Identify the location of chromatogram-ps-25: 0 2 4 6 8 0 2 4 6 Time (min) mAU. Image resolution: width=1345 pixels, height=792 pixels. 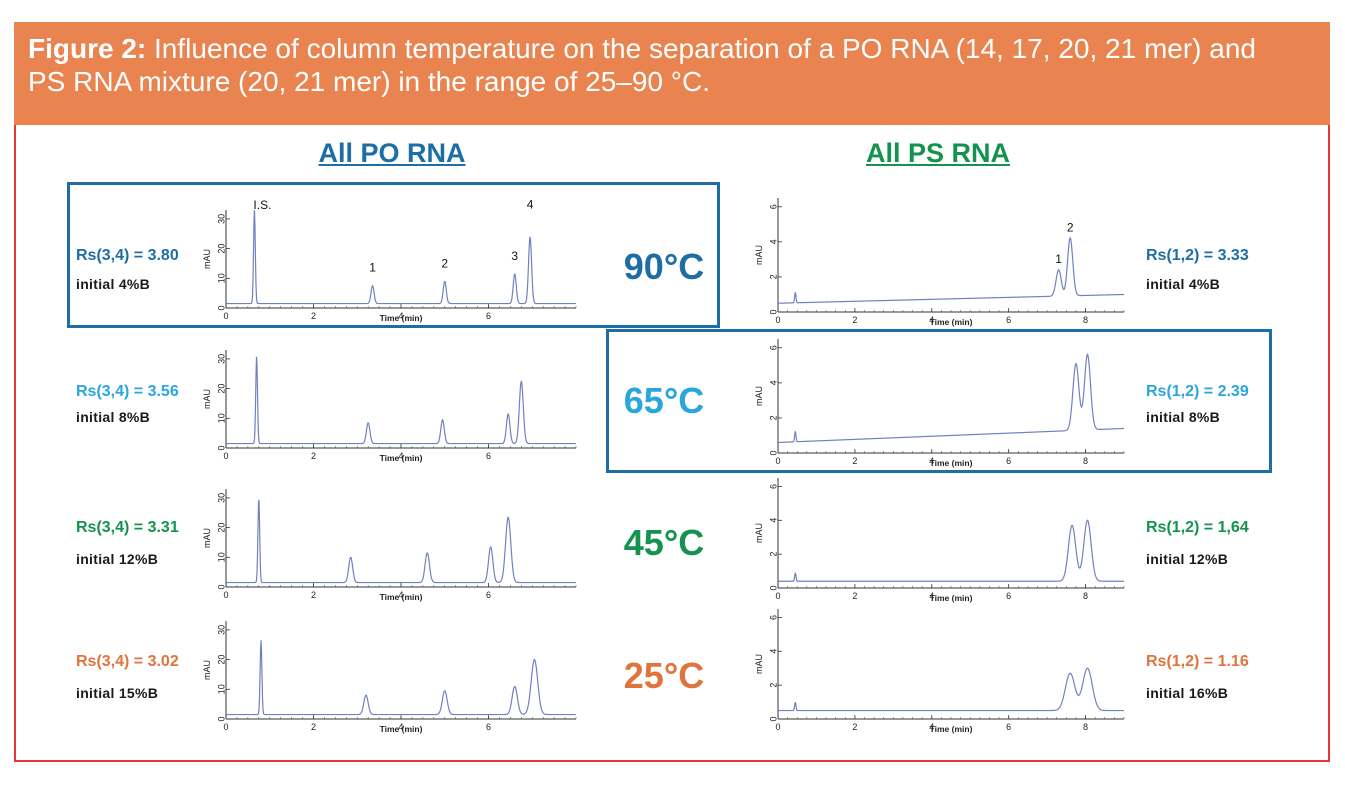
(939, 671).